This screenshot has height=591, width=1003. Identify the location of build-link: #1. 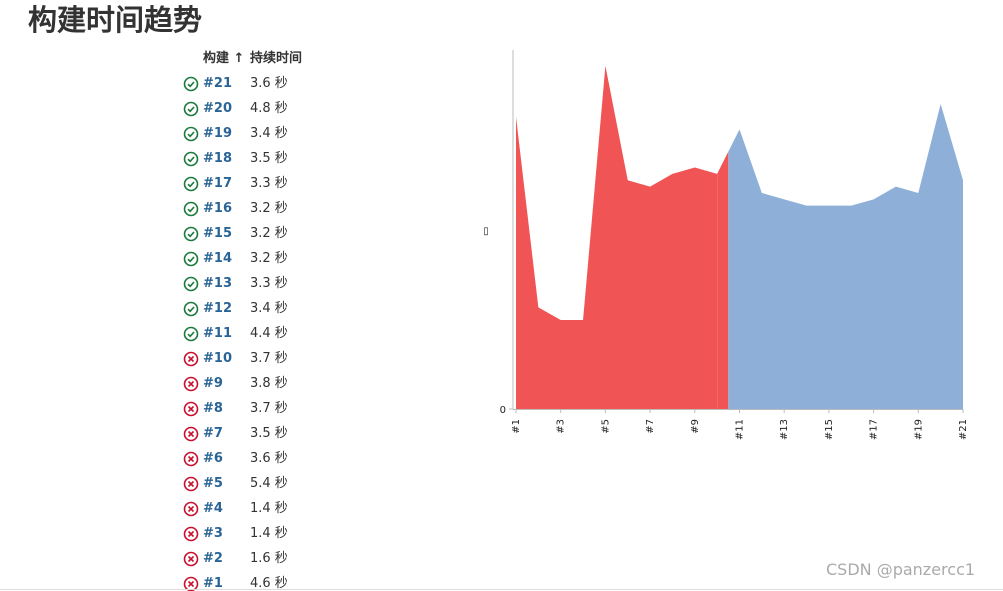
(213, 583).